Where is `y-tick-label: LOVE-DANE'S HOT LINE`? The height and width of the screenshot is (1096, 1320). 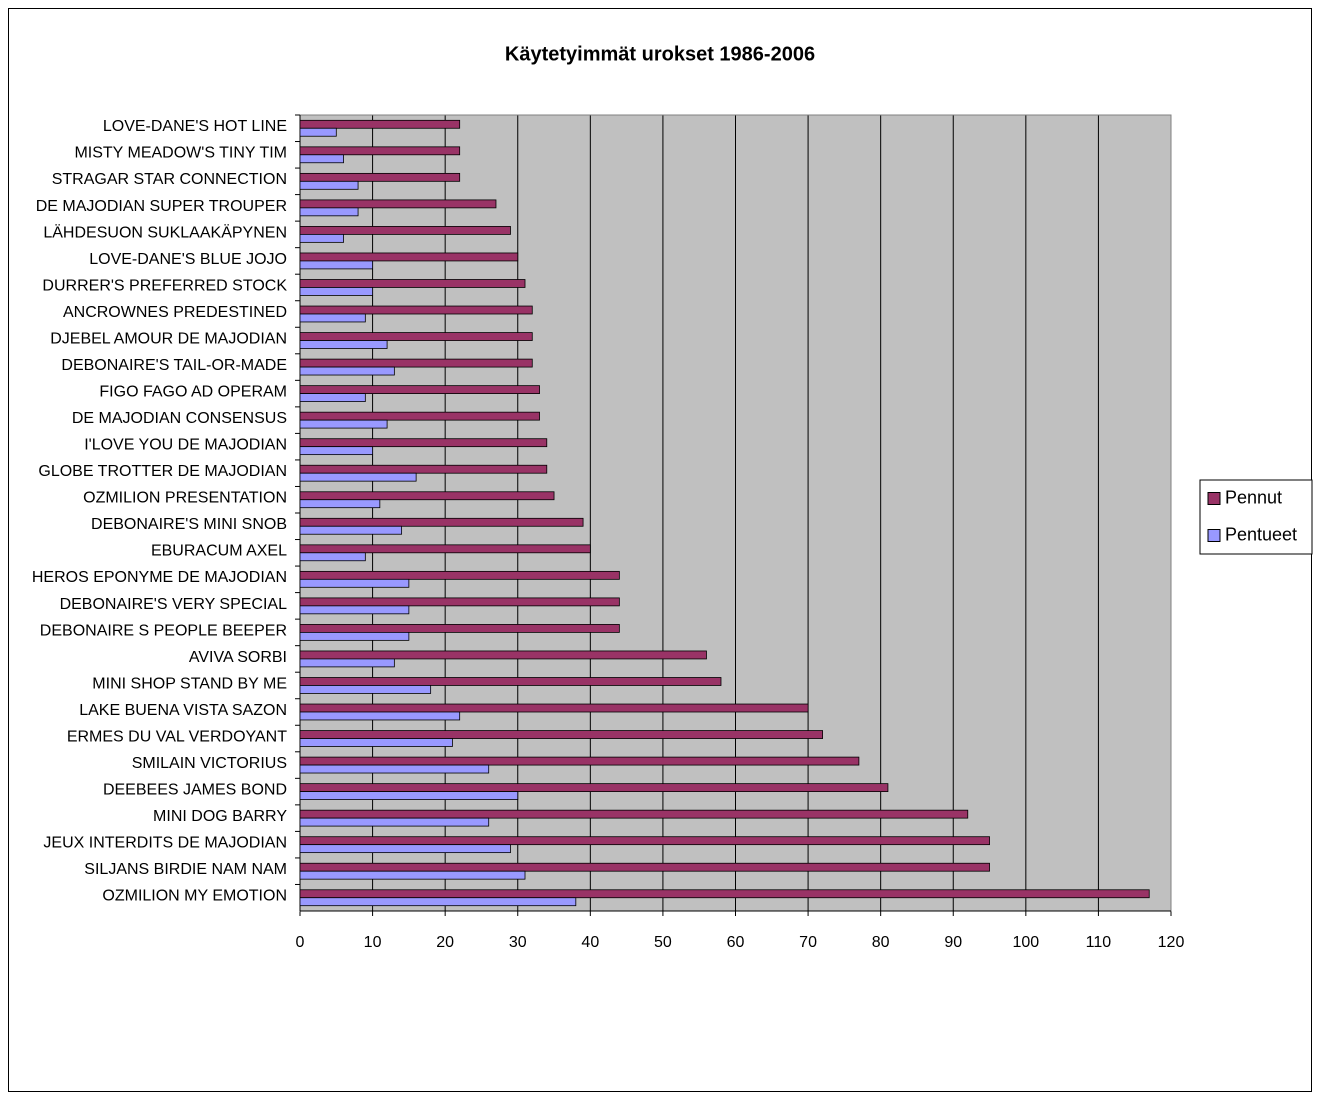
y-tick-label: LOVE-DANE'S HOT LINE is located at coordinates (195, 126).